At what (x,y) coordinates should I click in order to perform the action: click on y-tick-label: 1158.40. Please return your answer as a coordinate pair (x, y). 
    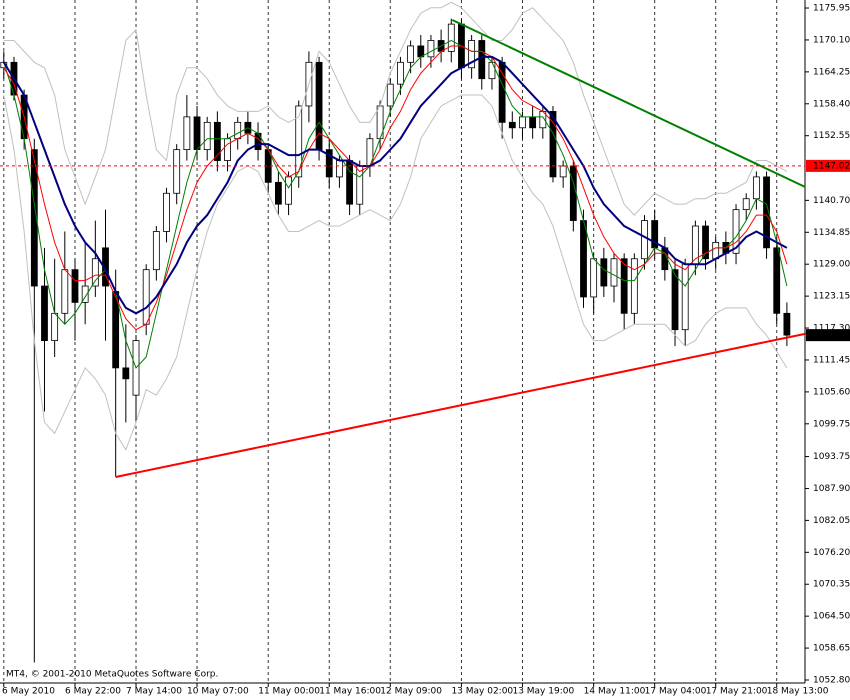
    Looking at the image, I should click on (831, 104).